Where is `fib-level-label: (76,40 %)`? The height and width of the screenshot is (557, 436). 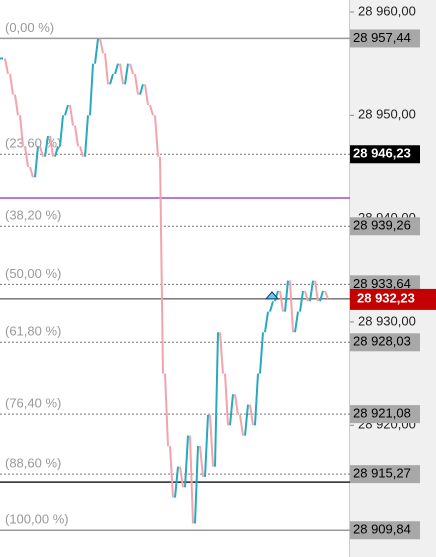
fib-level-label: (76,40 %) is located at coordinates (33, 403).